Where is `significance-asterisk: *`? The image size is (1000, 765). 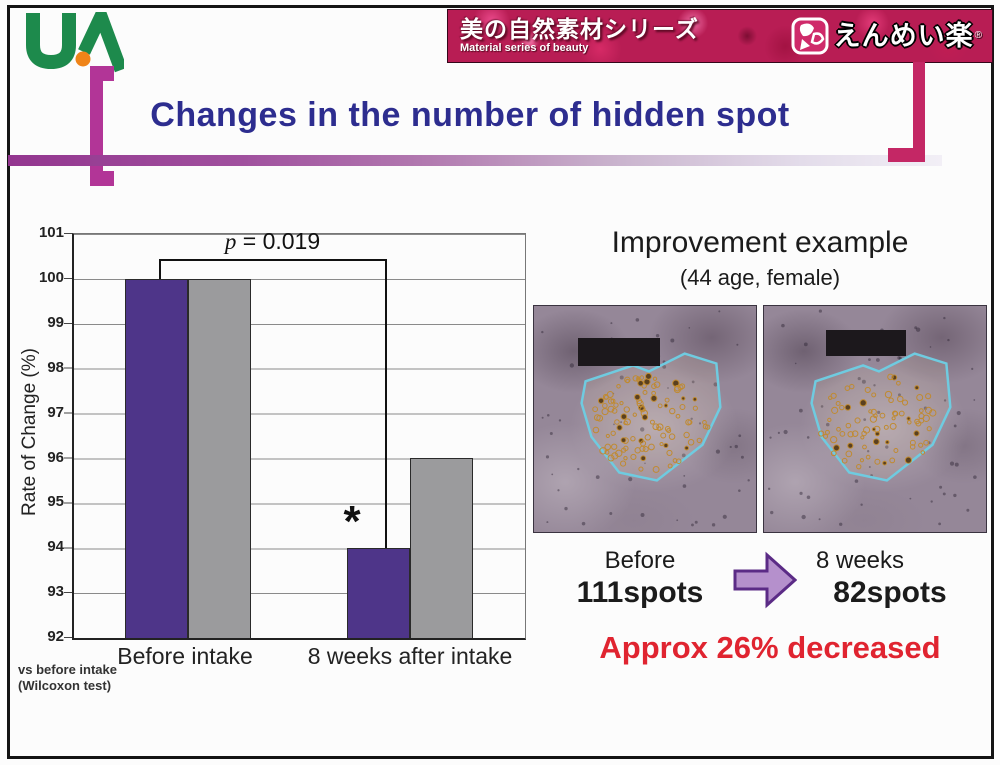 significance-asterisk: * is located at coordinates (352, 521).